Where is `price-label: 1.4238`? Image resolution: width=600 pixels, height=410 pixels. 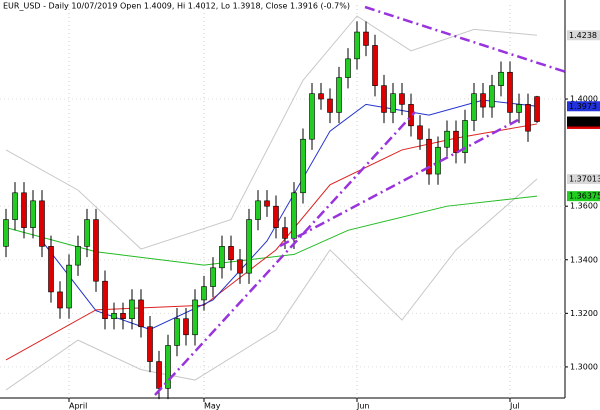 price-label: 1.4238 is located at coordinates (583, 35).